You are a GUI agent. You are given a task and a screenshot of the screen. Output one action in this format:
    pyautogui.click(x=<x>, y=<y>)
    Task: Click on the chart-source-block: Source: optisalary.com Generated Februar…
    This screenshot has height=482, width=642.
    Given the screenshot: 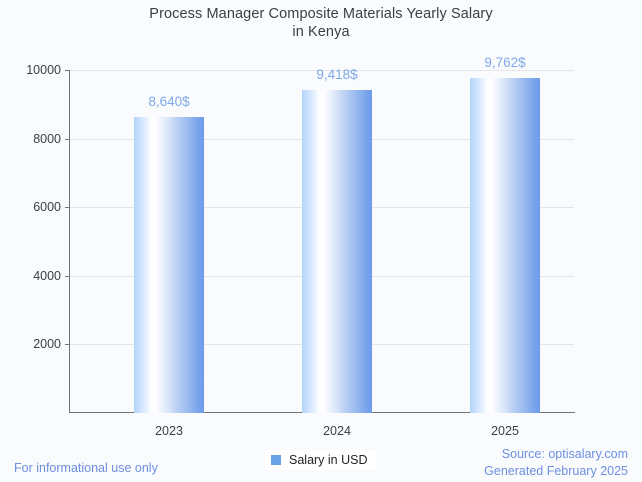 What is the action you would take?
    pyautogui.click(x=556, y=462)
    